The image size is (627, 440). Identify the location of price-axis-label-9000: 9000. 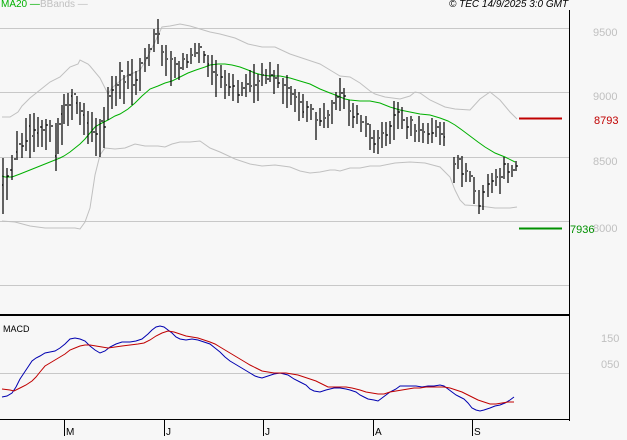
(605, 97).